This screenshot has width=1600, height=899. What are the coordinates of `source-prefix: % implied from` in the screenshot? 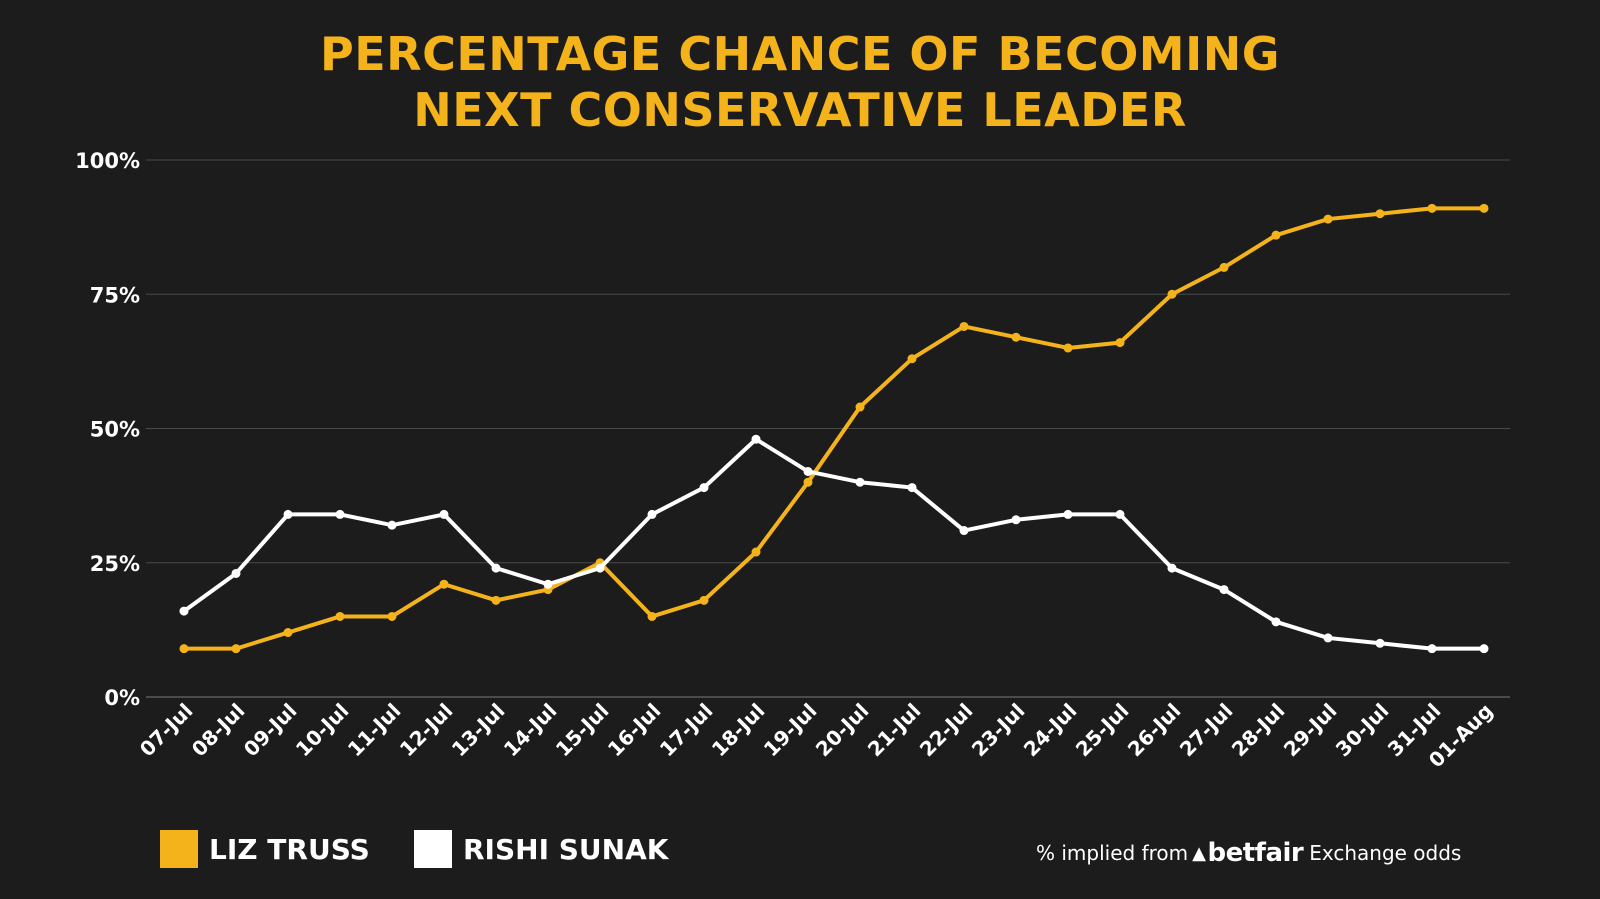 It's located at (1112, 853).